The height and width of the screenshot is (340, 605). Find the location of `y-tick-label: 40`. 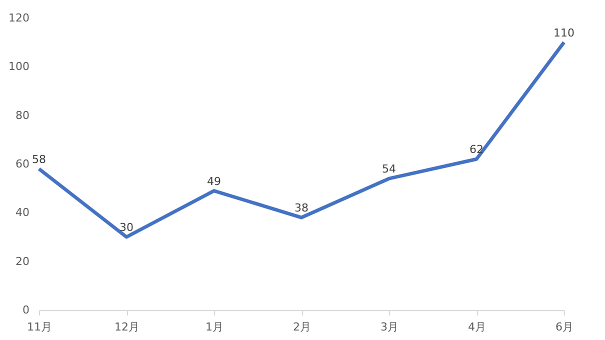

y-tick-label: 40 is located at coordinates (23, 213).